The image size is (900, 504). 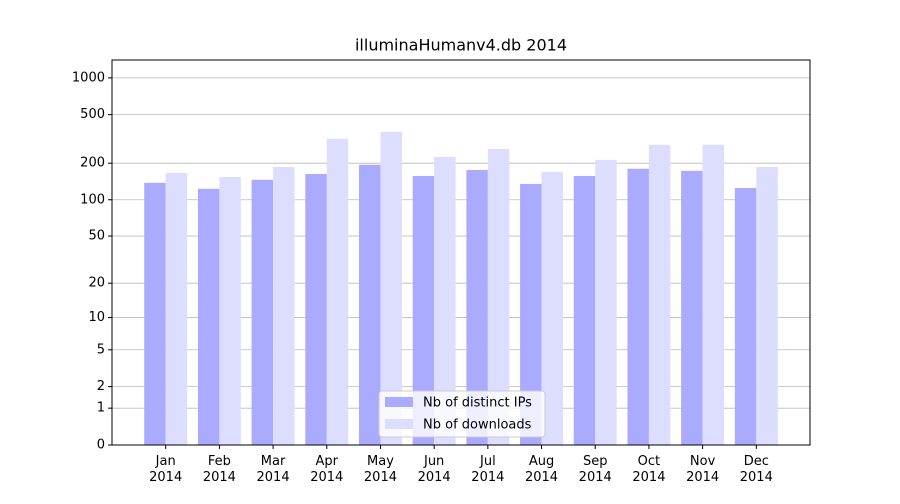 What do you see at coordinates (92, 199) in the screenshot?
I see `y-tick-label: 100` at bounding box center [92, 199].